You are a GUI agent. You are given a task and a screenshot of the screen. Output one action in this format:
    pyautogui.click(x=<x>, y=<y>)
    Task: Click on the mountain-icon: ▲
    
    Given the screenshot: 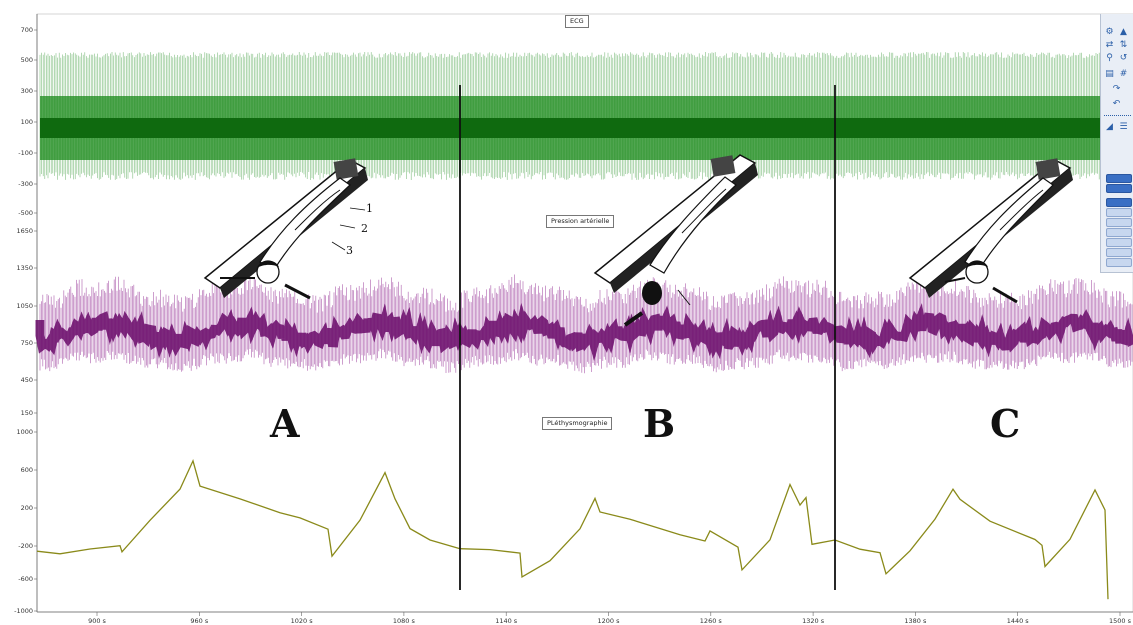 What is the action you would take?
    pyautogui.click(x=1123, y=32)
    